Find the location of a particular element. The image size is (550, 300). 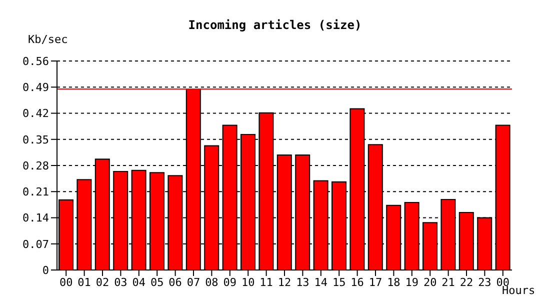

y-tick-label: 0.35 is located at coordinates (35, 139).